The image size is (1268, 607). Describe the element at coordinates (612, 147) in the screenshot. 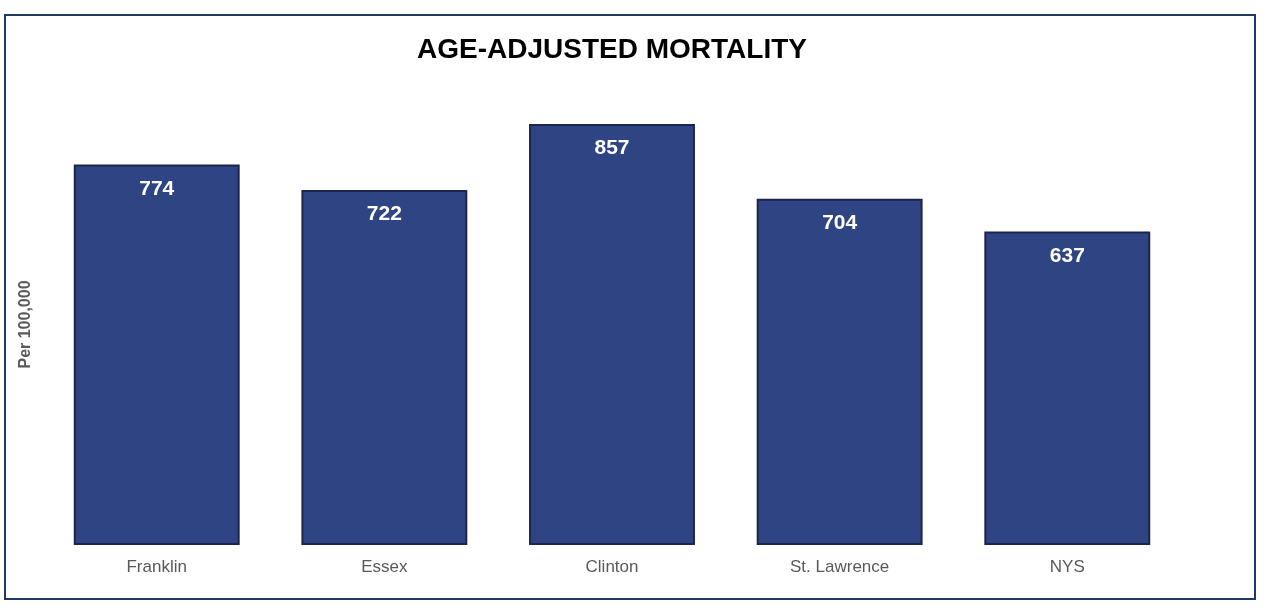

I see `data-label: 857` at that location.